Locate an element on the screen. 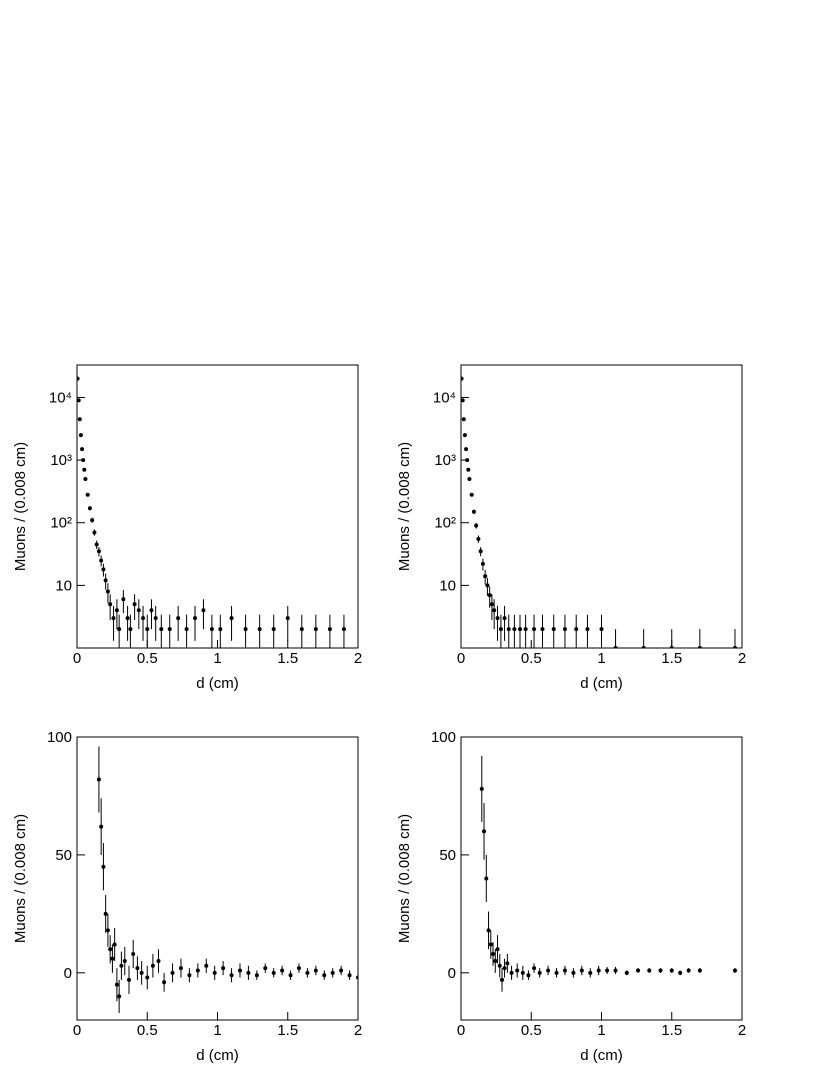 The image size is (830, 1075). panel: 0 0.5 1 1.5 2 0 50 100 d (cm) Muons / (0.008 cm) is located at coordinates (187, 896).